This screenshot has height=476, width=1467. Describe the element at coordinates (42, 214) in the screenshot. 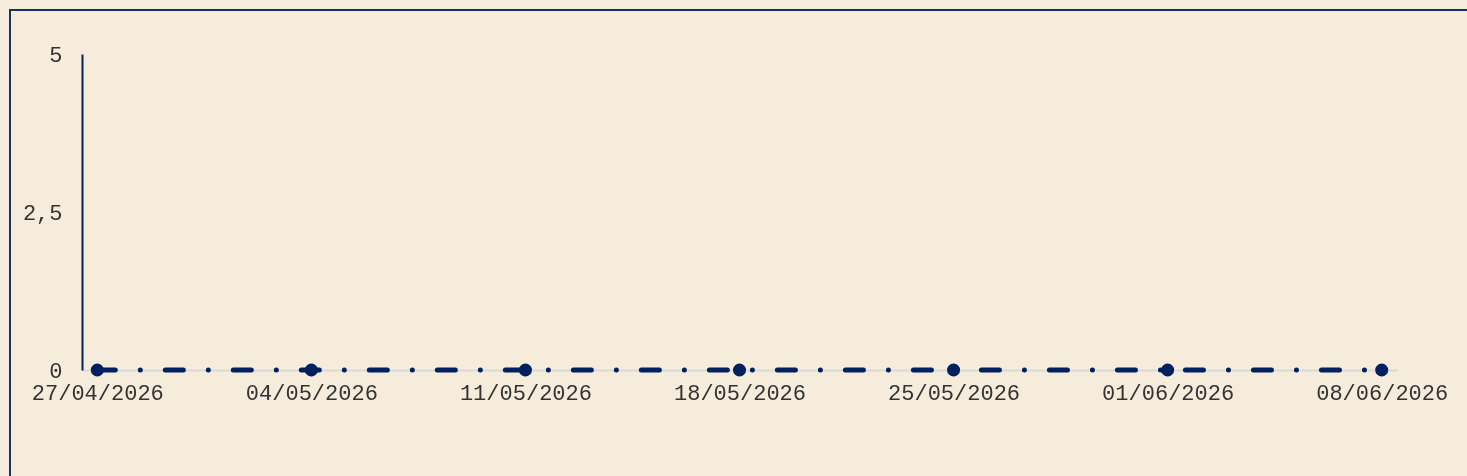

I see `y-tick-label: 2,5` at that location.